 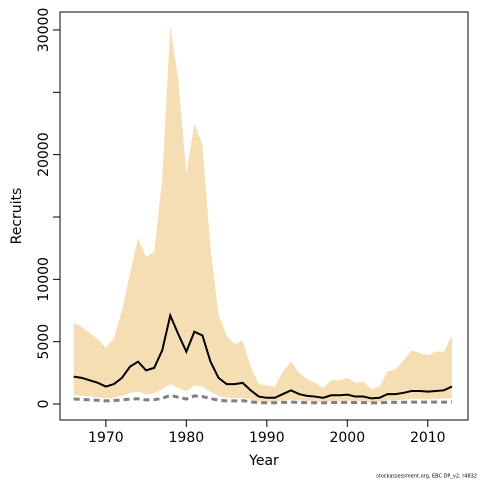 What do you see at coordinates (44, 279) in the screenshot?
I see `y-tick-label: 10000` at bounding box center [44, 279].